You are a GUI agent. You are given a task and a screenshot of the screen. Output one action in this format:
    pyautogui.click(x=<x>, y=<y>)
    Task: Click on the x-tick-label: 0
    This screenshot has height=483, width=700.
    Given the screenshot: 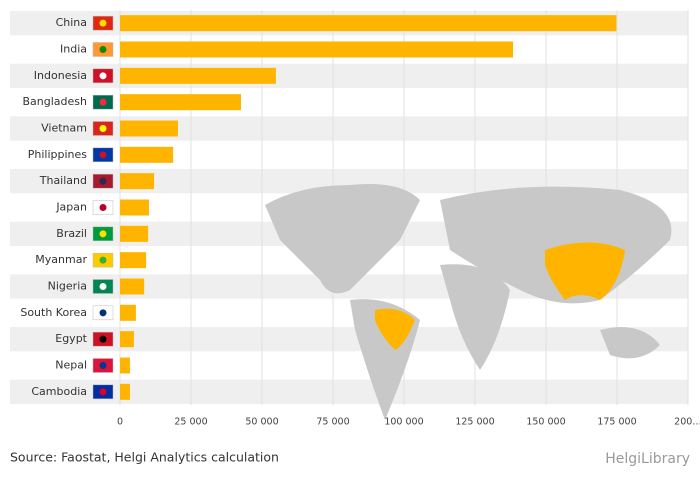 What is the action you would take?
    pyautogui.click(x=120, y=422)
    